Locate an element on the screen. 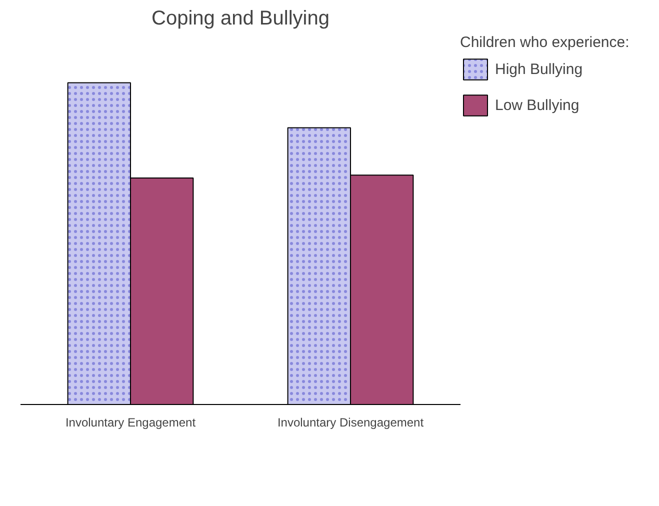 This screenshot has width=659, height=506. legend-label: High Bullying is located at coordinates (539, 69).